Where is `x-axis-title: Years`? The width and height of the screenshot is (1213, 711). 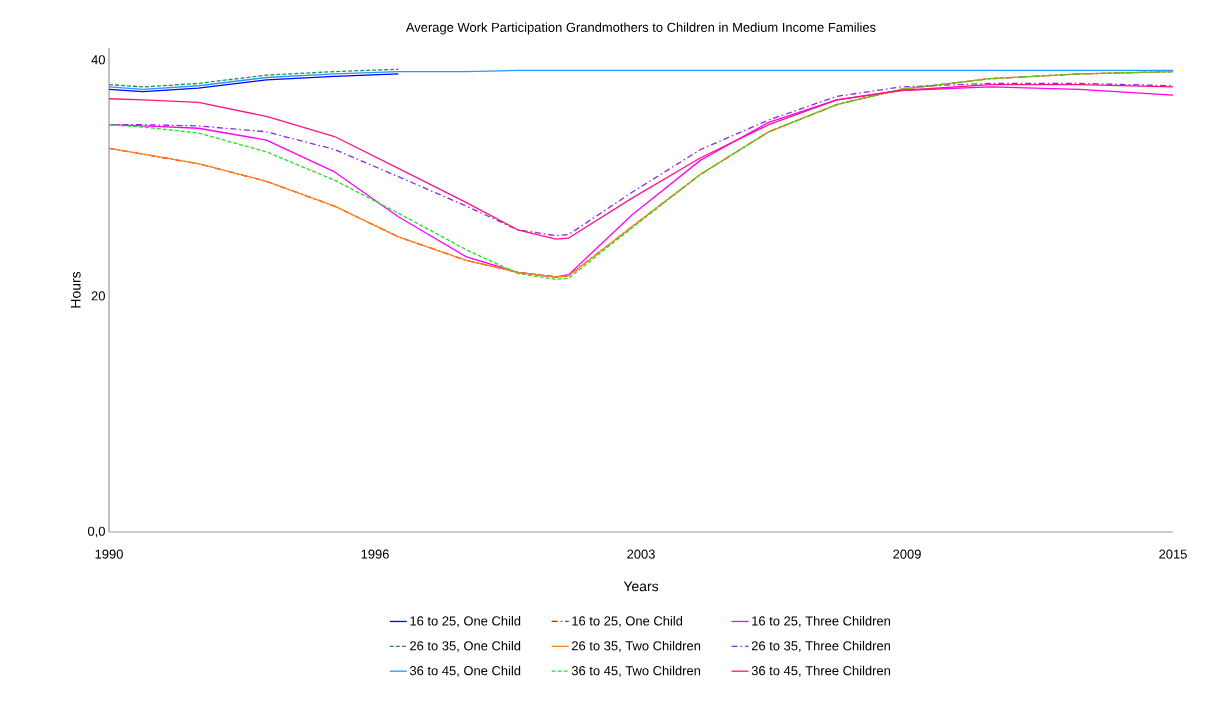 x-axis-title: Years is located at coordinates (641, 586).